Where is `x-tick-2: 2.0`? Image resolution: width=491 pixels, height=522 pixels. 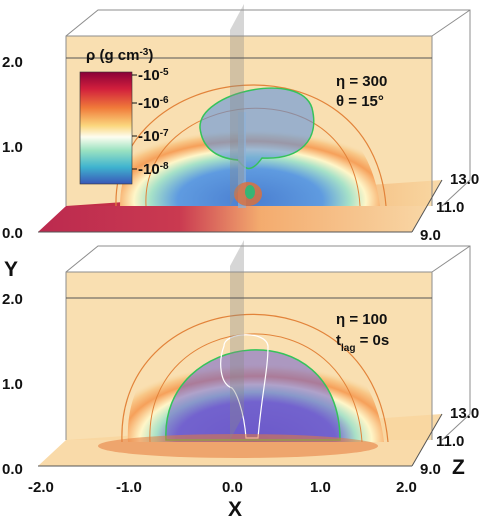 x-tick-2: 2.0 is located at coordinates (406, 487).